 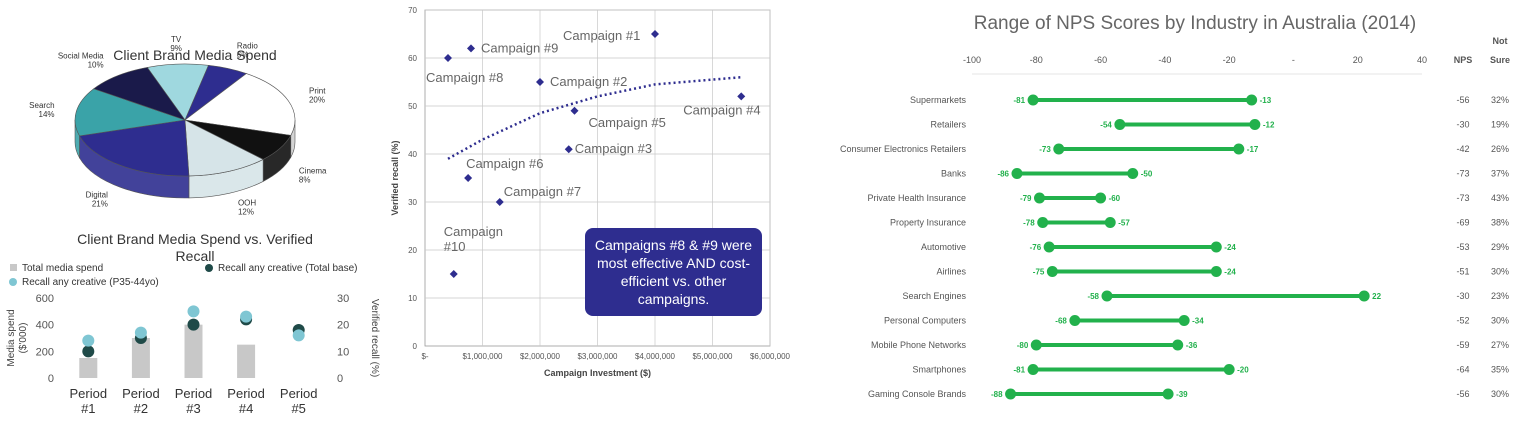 I want to click on pie-slice-digital, so click(x=134, y=148).